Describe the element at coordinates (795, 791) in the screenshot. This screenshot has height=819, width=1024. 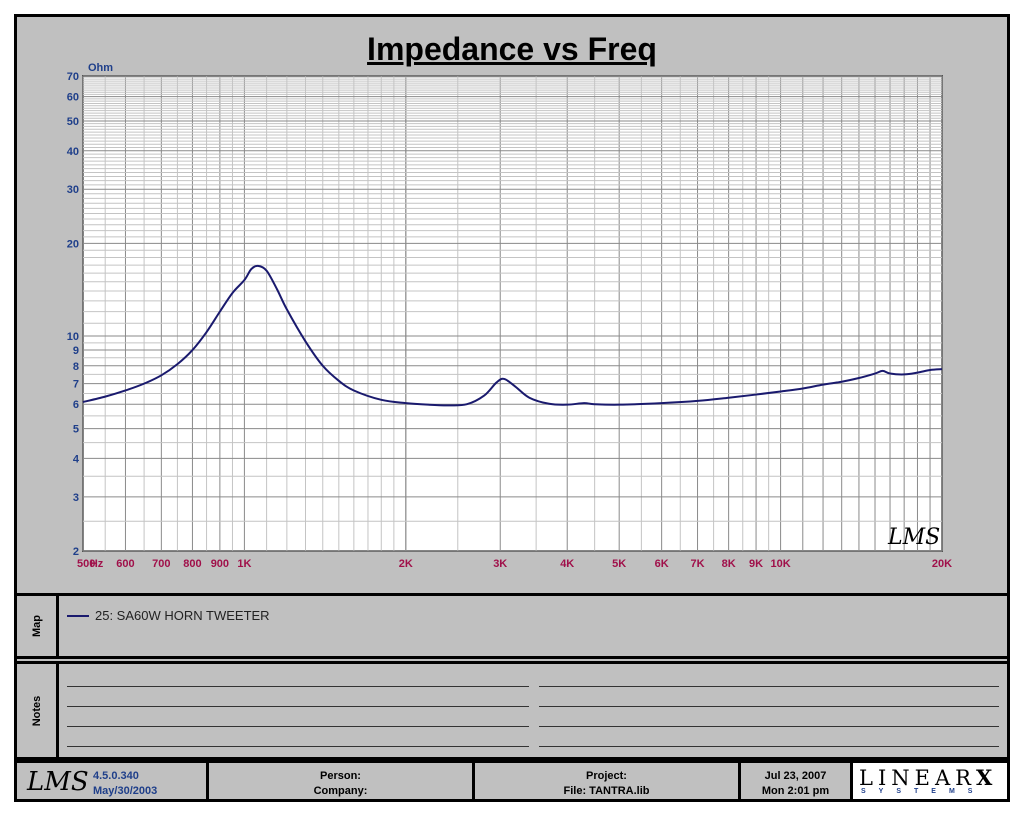
I see `print-time: Mon 2:01 pm` at that location.